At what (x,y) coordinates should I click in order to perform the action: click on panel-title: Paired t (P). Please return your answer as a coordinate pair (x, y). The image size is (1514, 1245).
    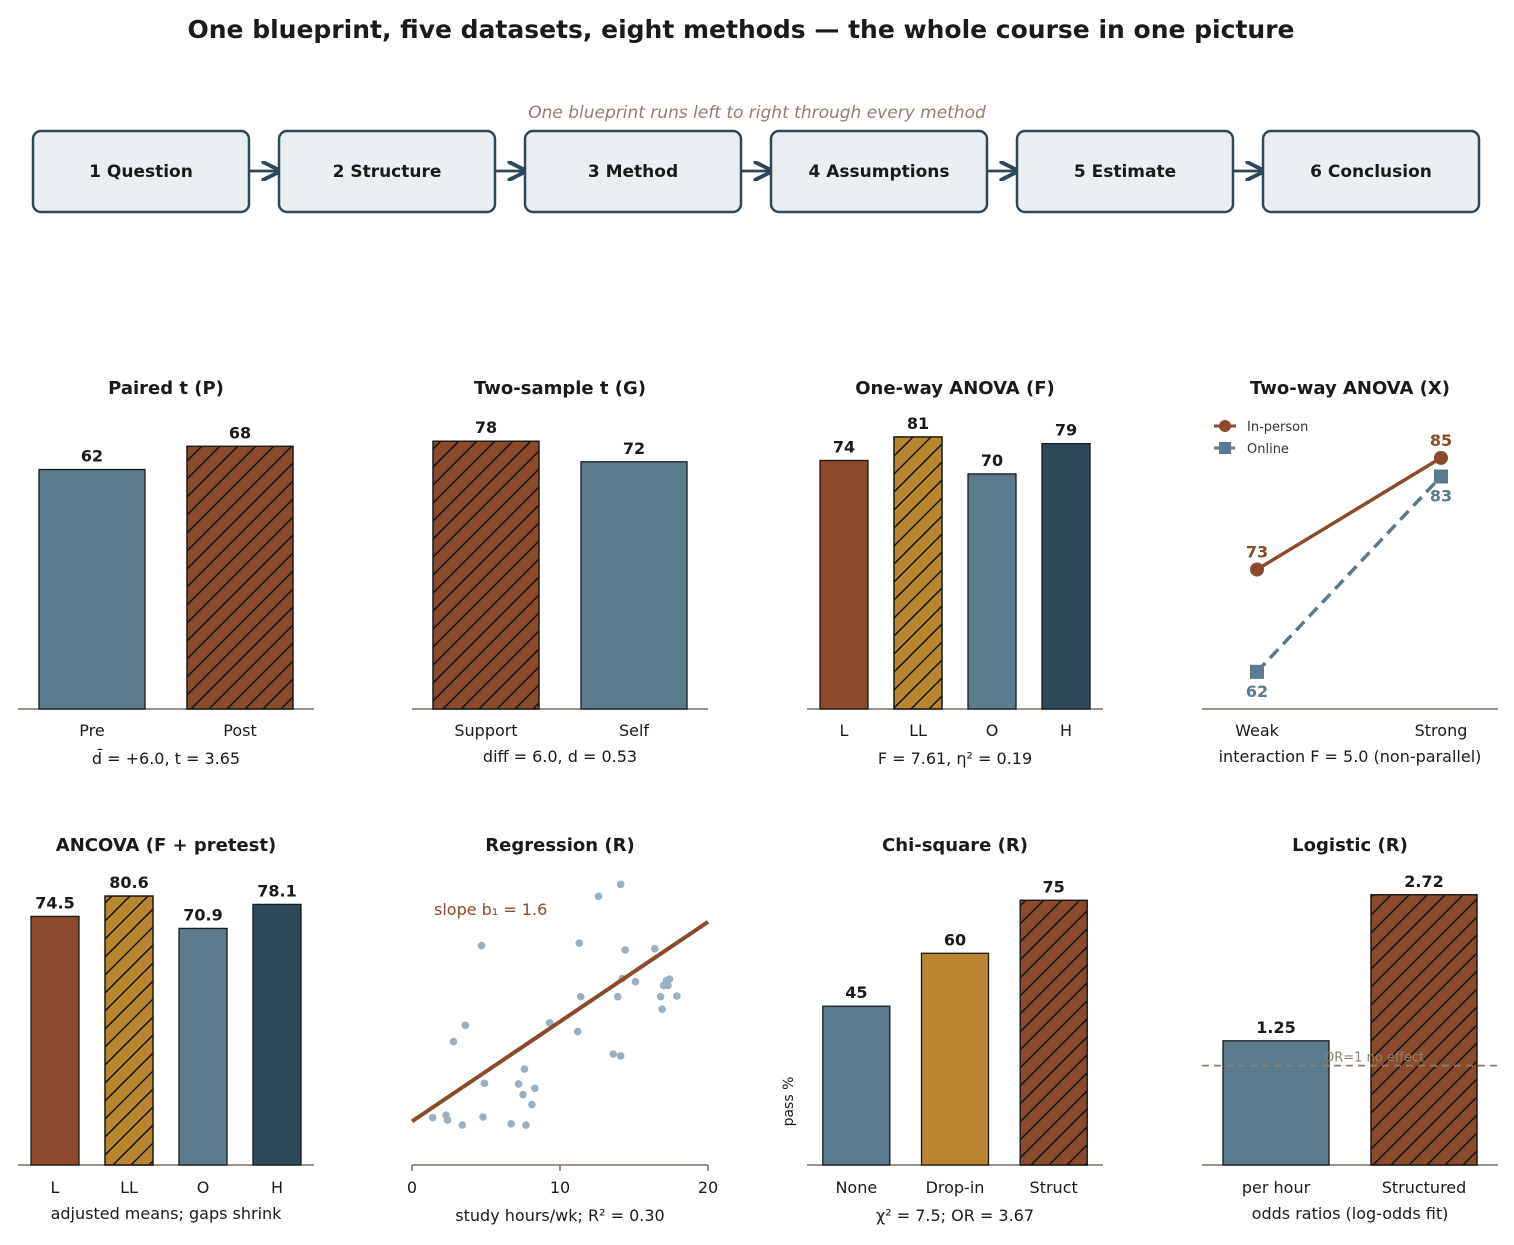
    Looking at the image, I should click on (166, 388).